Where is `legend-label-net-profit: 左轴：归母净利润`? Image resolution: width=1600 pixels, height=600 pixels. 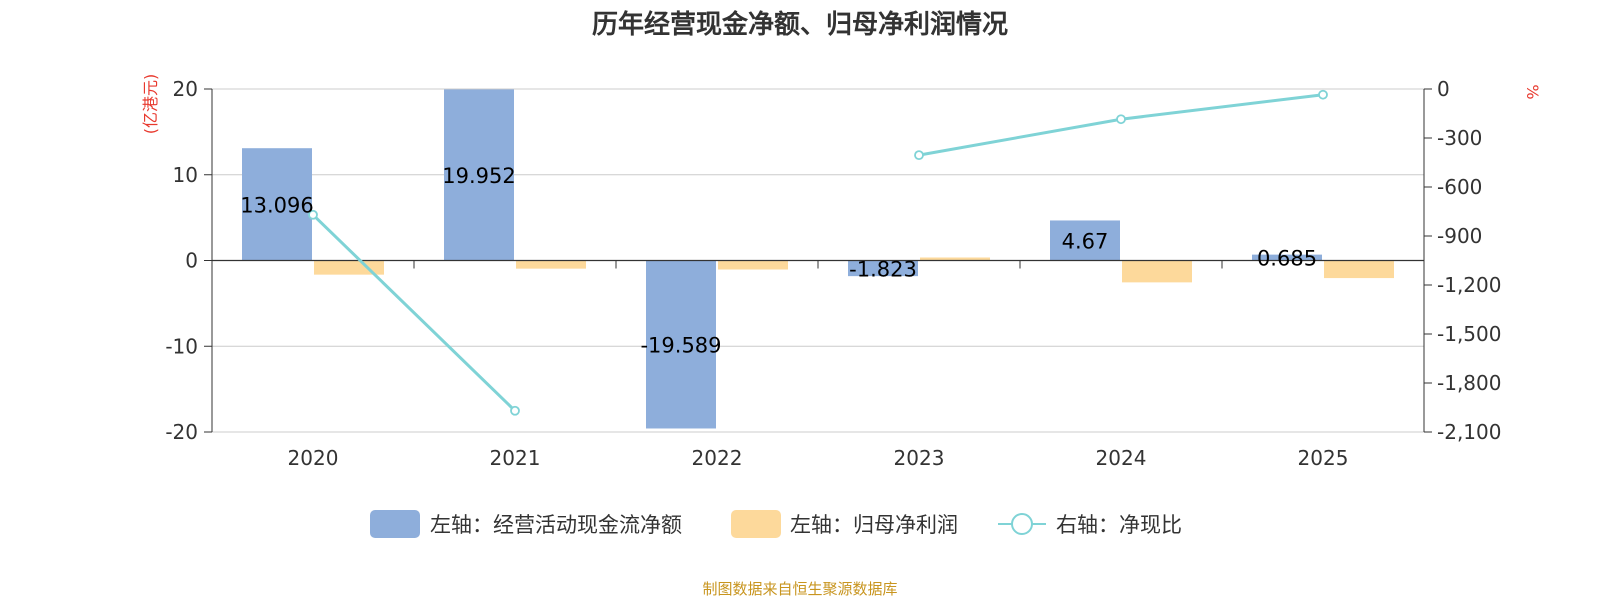 legend-label-net-profit: 左轴：归母净利润 is located at coordinates (874, 525).